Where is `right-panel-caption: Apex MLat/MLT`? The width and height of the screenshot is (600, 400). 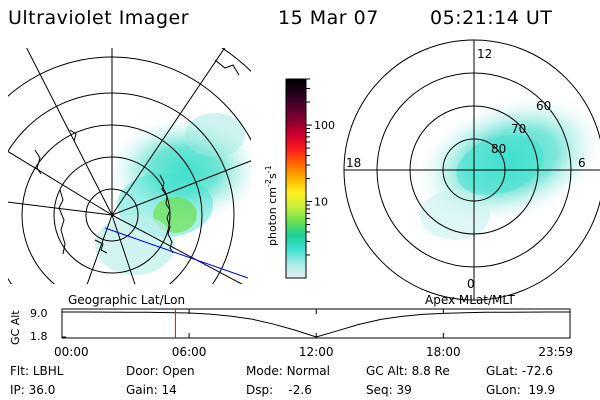
right-panel-caption: Apex MLat/MLT is located at coordinates (470, 300).